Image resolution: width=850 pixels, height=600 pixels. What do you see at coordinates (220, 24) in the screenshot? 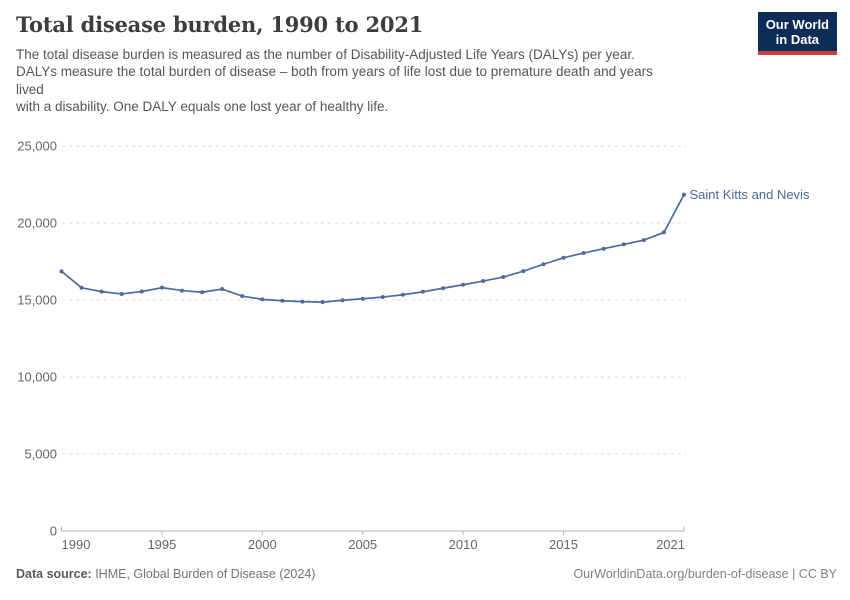
I see `page-title: Total disease burden, 1990 to 2021` at bounding box center [220, 24].